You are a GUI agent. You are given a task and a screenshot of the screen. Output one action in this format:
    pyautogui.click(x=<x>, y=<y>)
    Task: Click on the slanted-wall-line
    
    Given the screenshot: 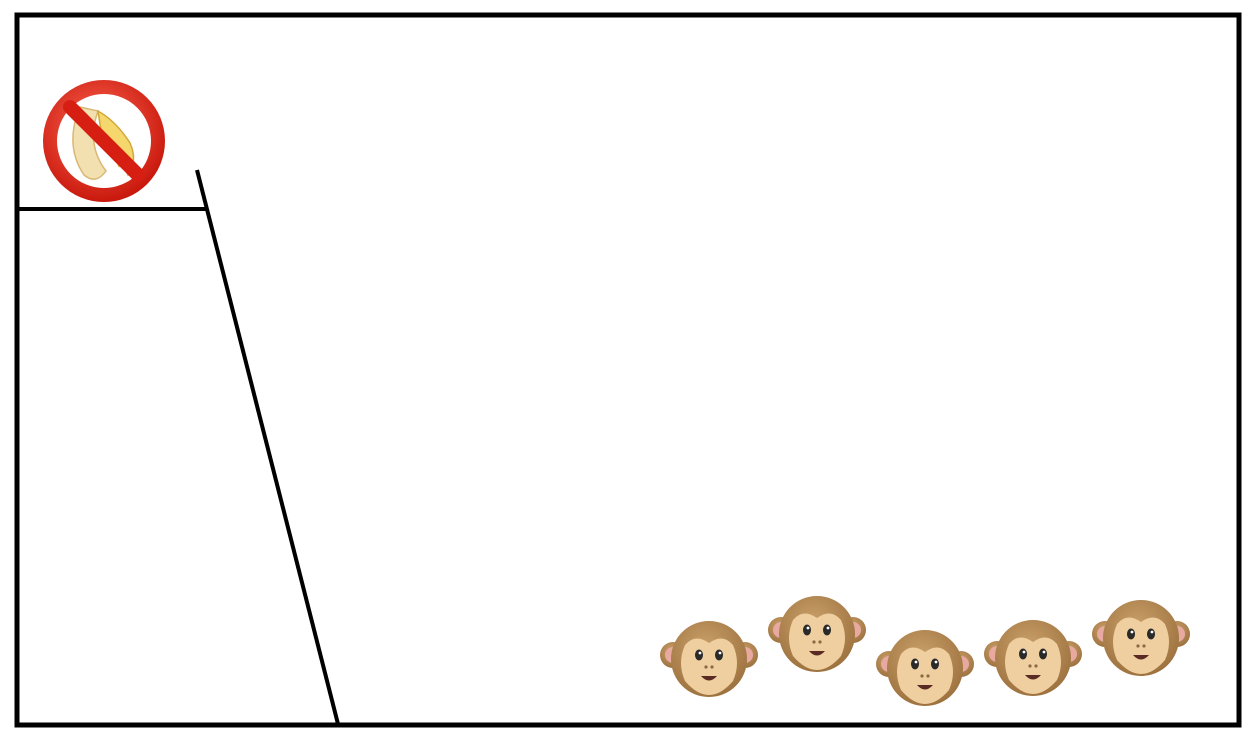 What is the action you would take?
    pyautogui.click(x=267, y=447)
    